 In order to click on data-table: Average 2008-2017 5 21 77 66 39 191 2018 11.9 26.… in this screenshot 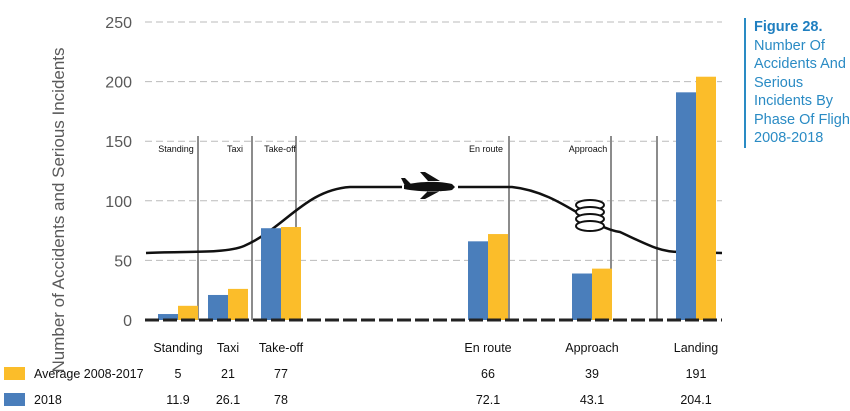, I will do `click(358, 387)`.